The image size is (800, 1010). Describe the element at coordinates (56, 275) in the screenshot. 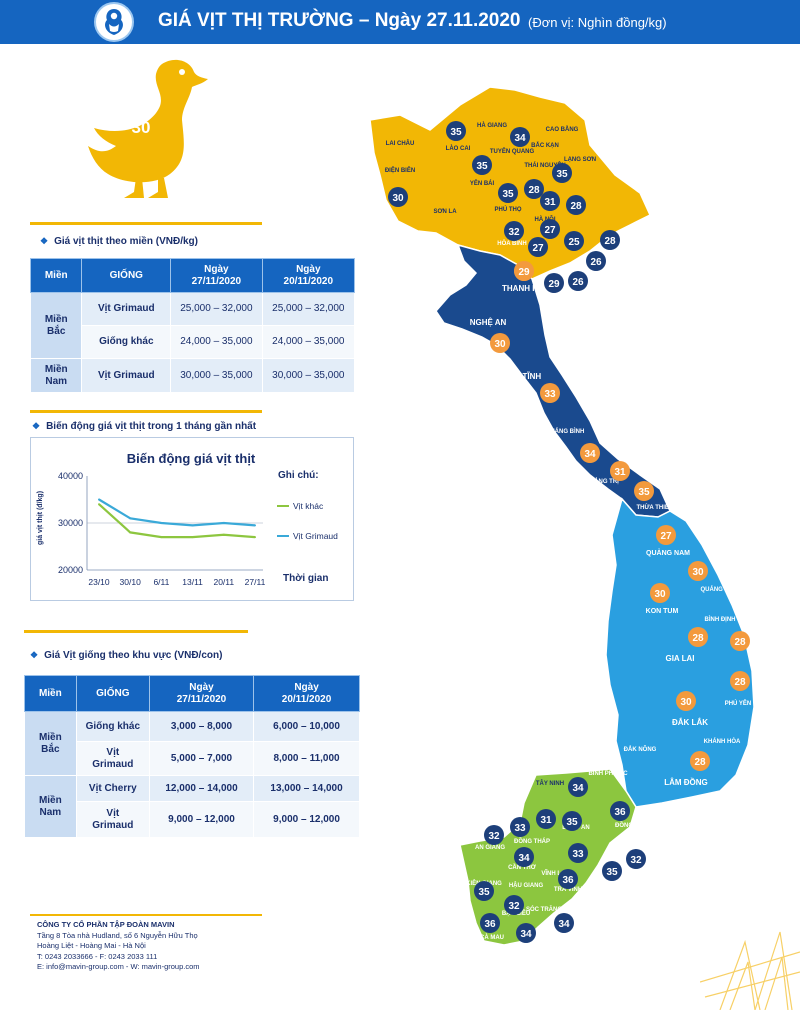

I see `col-header-region: Miền` at that location.